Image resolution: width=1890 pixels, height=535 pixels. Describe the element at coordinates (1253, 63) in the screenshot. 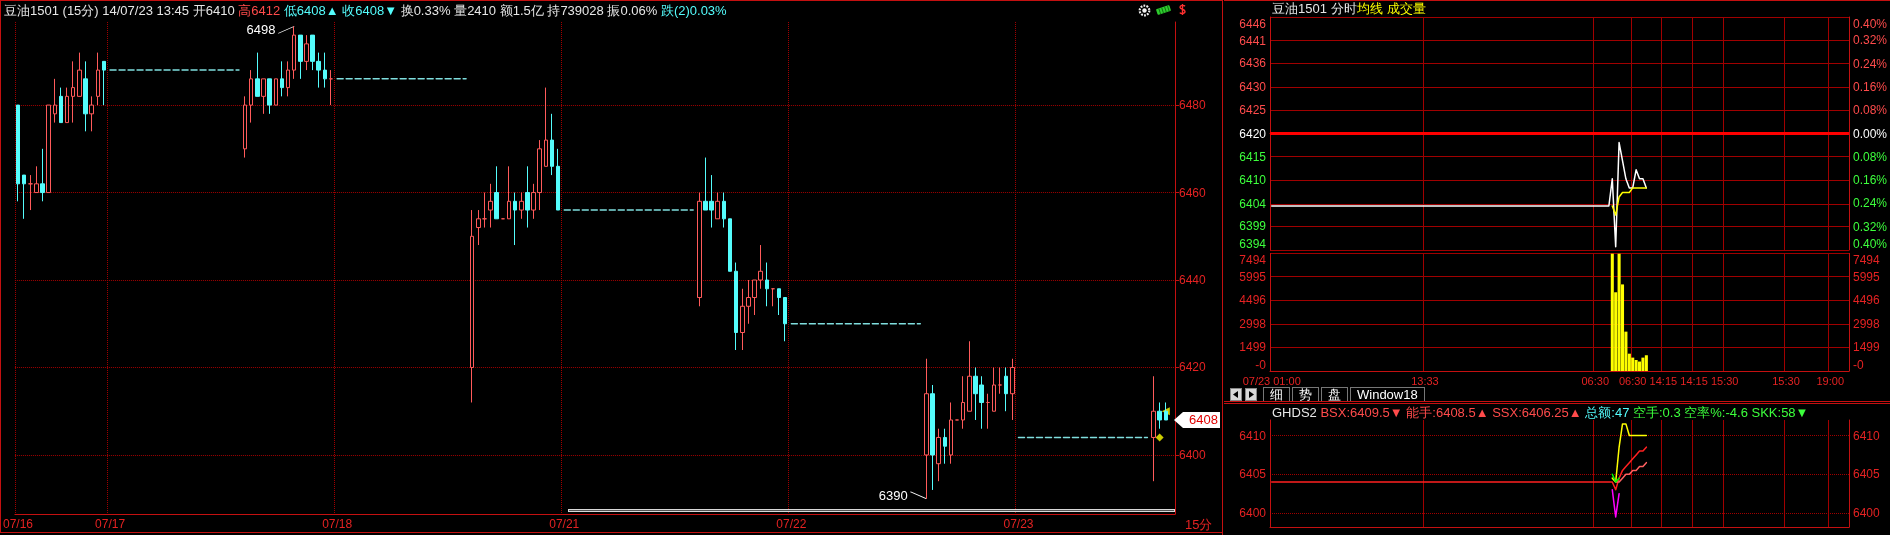

I see `y-tick-label: 6436` at that location.